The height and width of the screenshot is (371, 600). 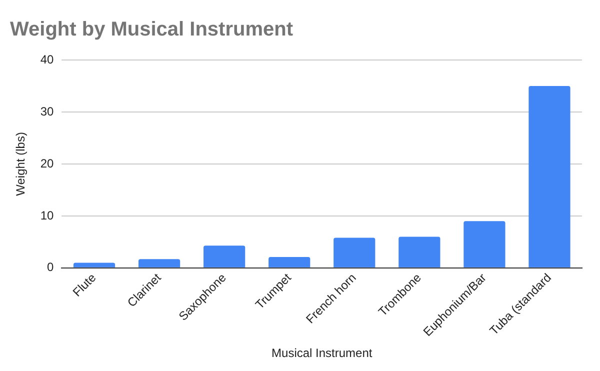 I want to click on y-tick-label: 30, so click(x=47, y=111).